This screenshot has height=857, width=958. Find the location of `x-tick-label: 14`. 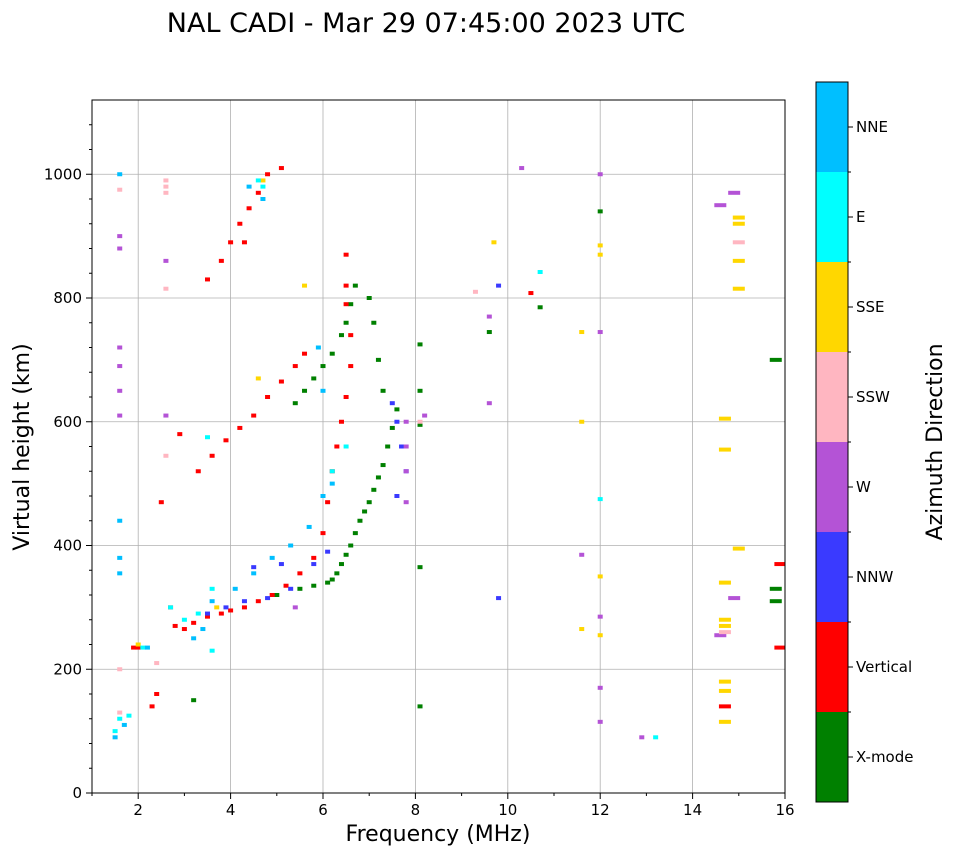

x-tick-label: 14 is located at coordinates (692, 810).